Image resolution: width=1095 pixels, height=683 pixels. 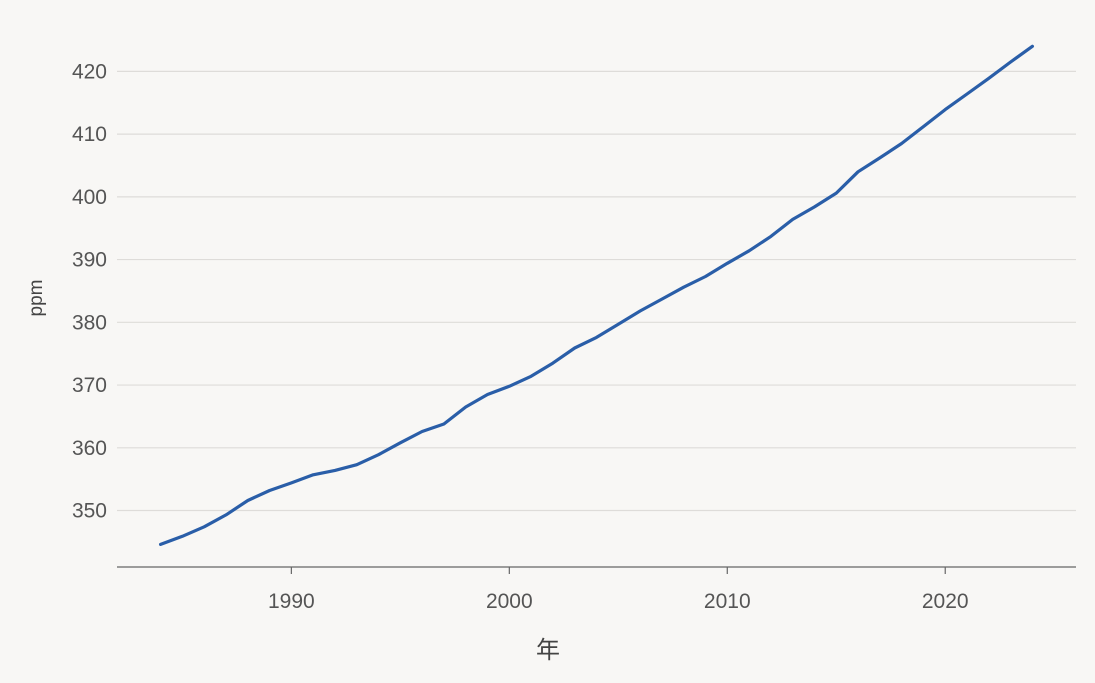 What do you see at coordinates (89, 385) in the screenshot?
I see `y-tick-label-370: 370` at bounding box center [89, 385].